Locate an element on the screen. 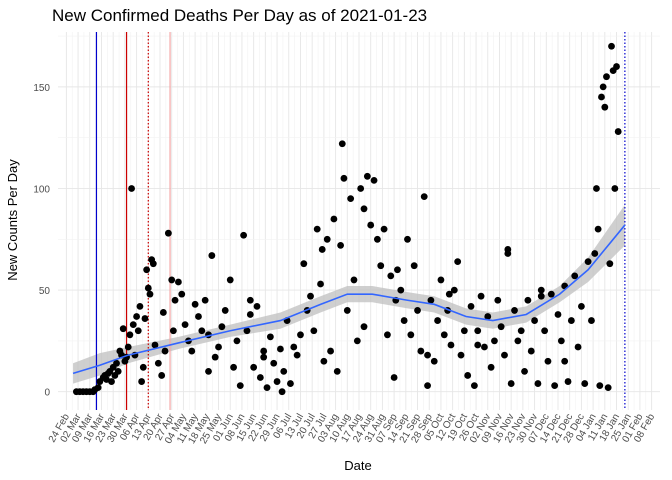  x-axis-title: Date is located at coordinates (357, 465).